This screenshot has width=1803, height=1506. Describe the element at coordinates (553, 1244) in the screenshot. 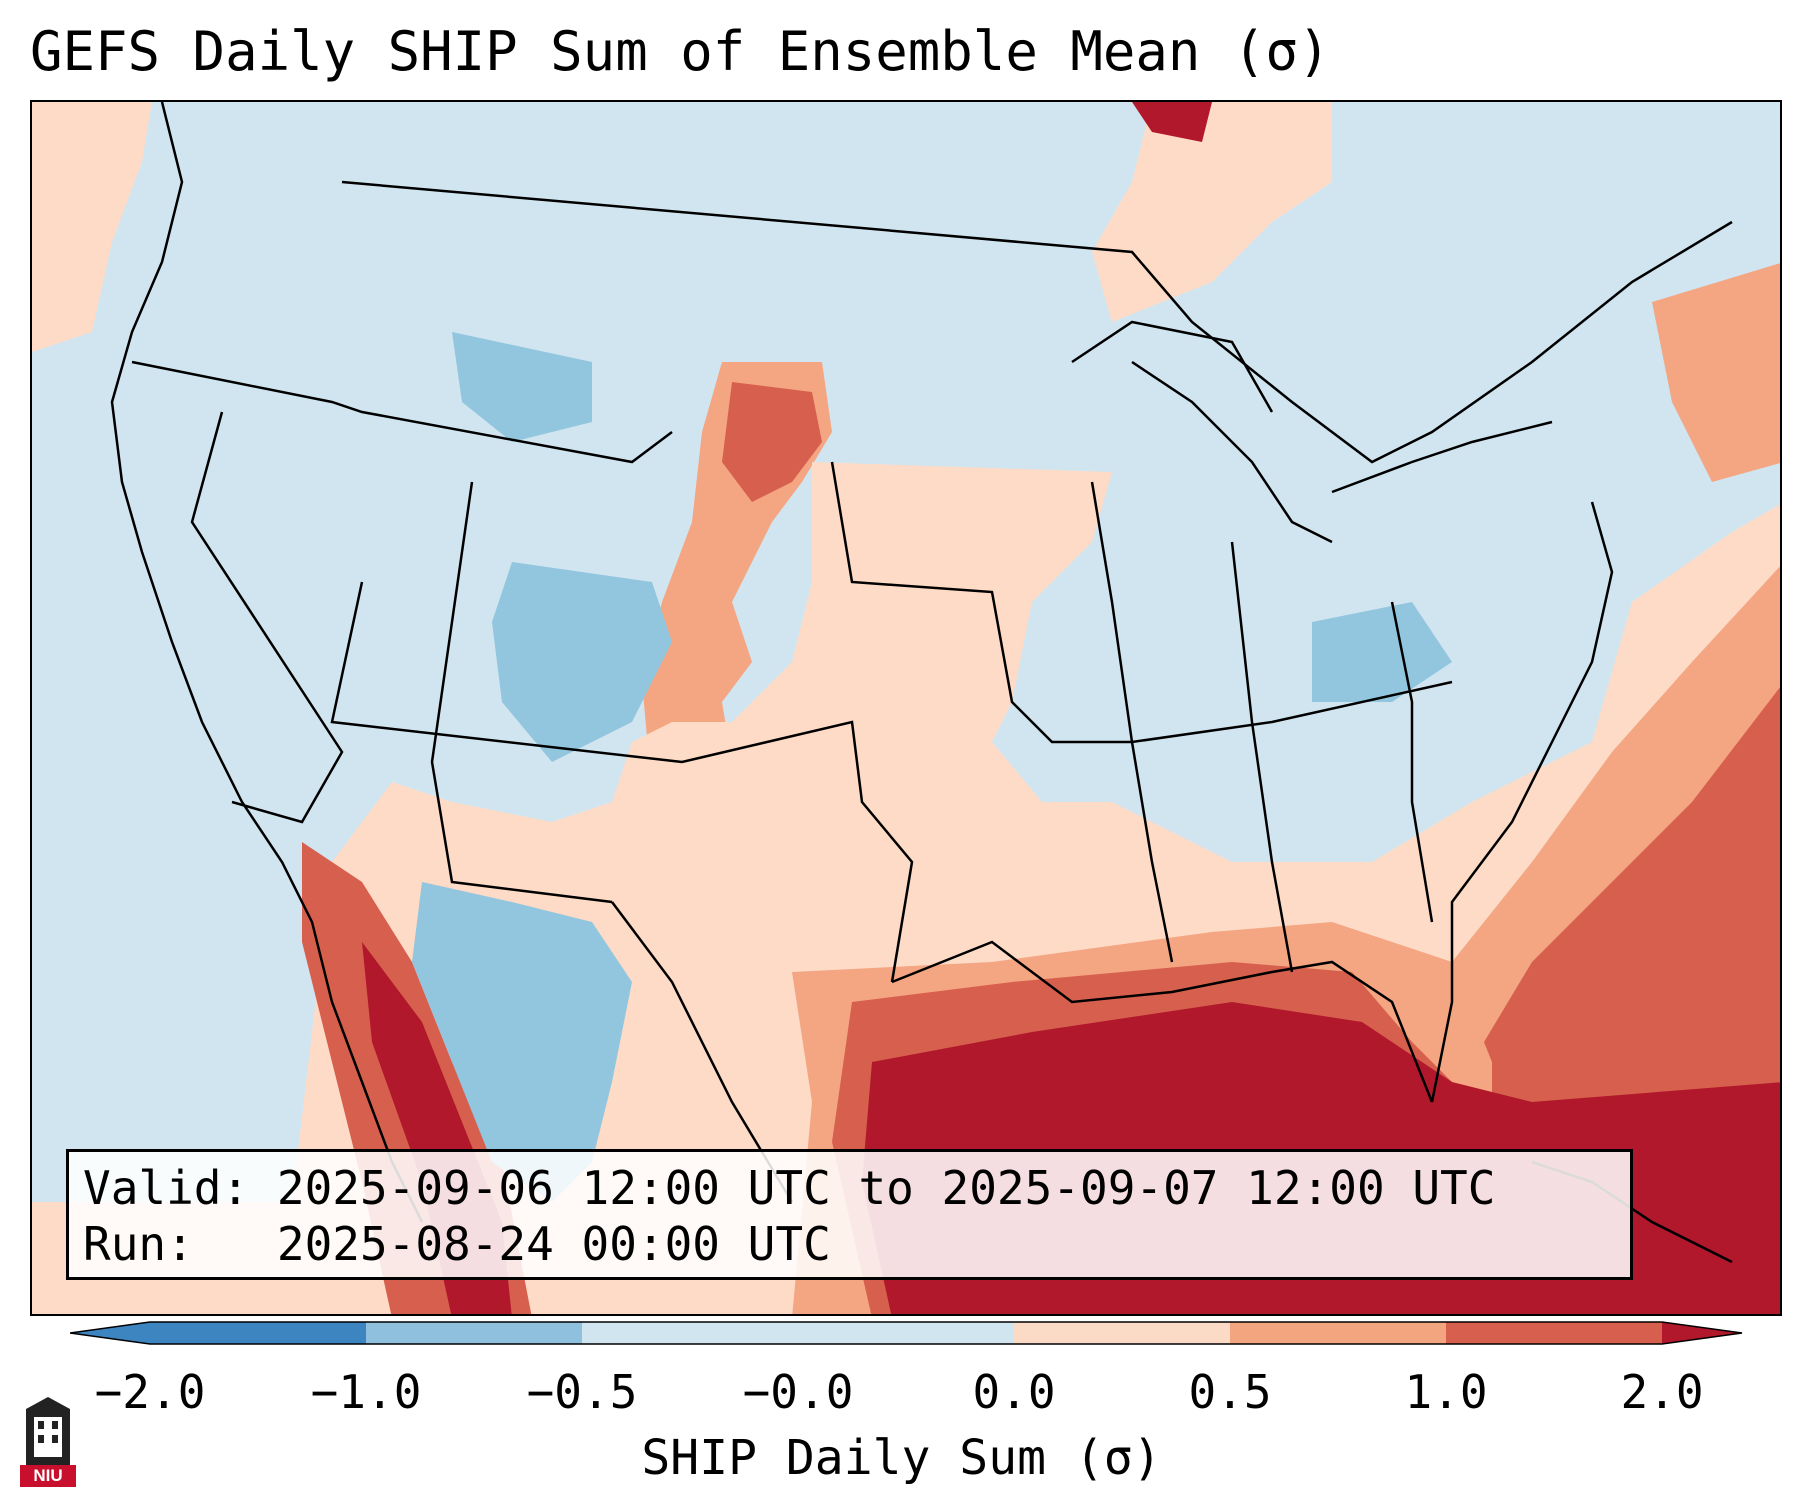

I see `run-value: 2025-08-24 00:00 UTC` at that location.